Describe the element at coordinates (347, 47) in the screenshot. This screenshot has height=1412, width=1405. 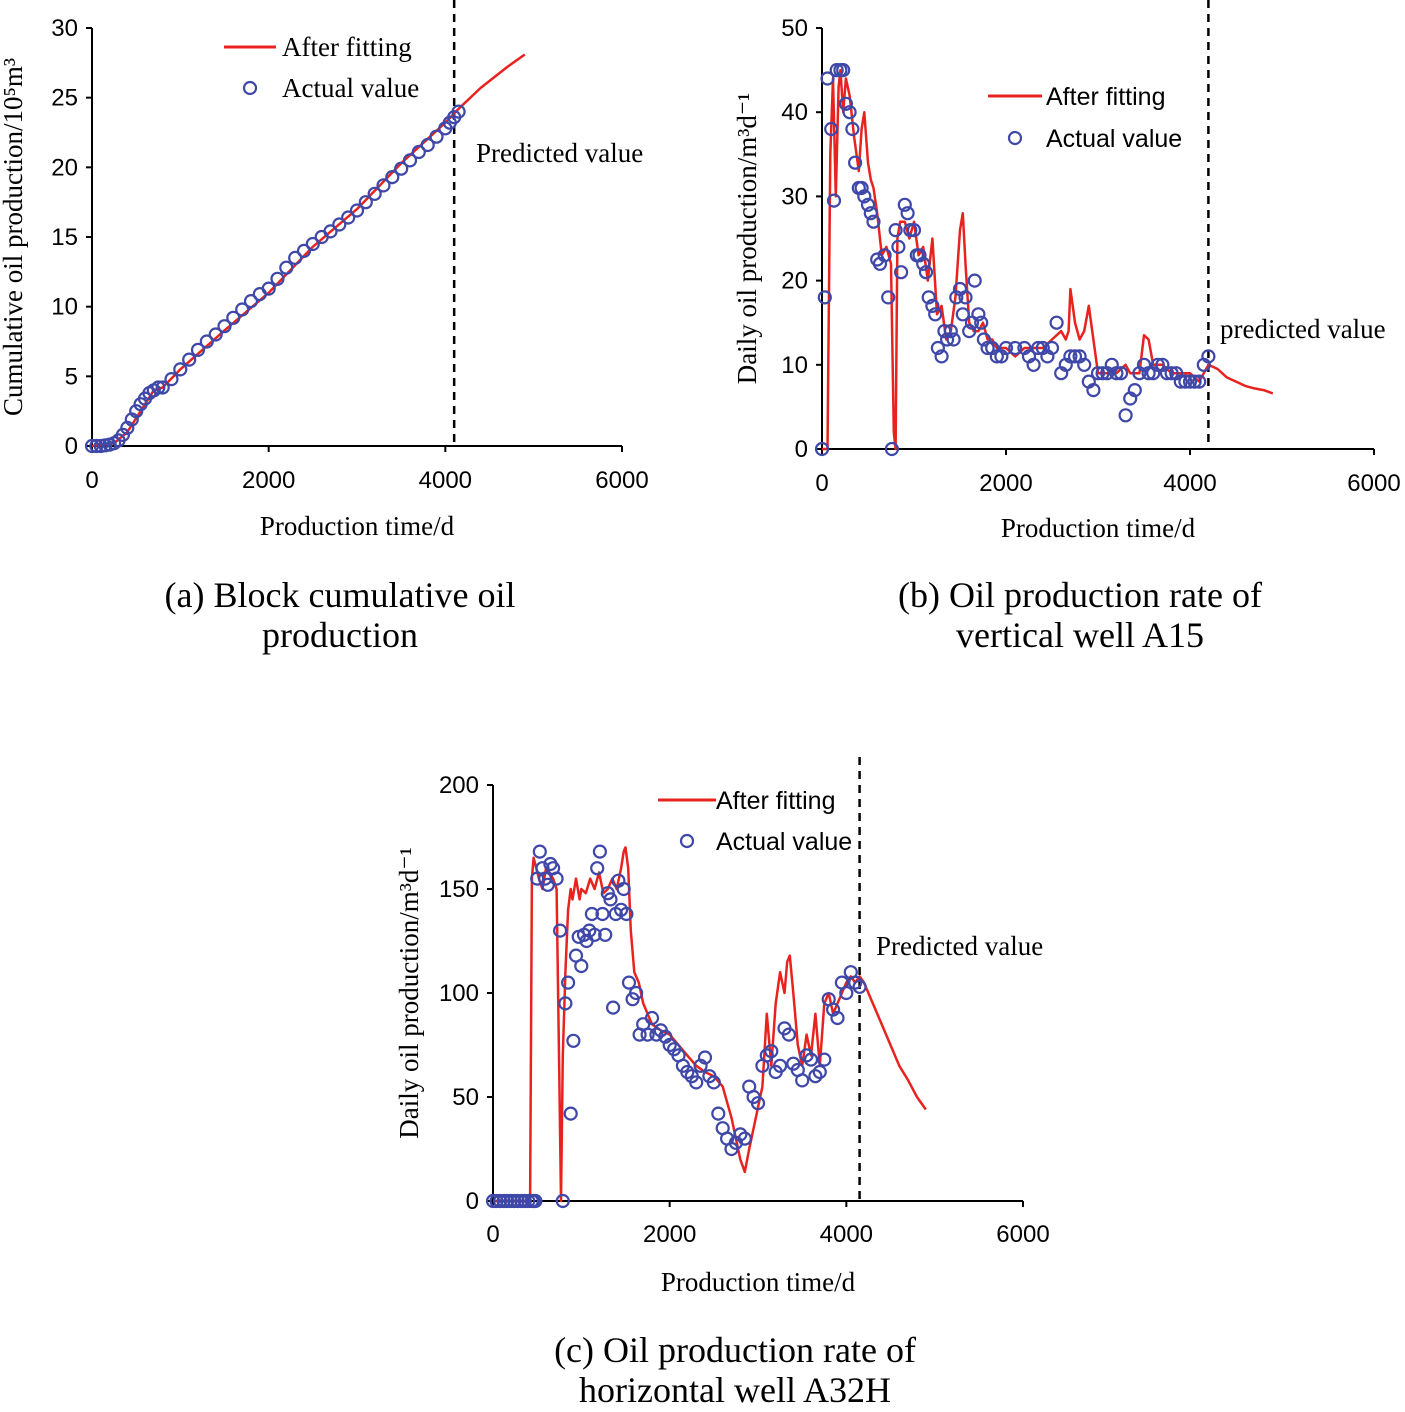
I see `chart-a-legend-fit-label: After fitting` at that location.